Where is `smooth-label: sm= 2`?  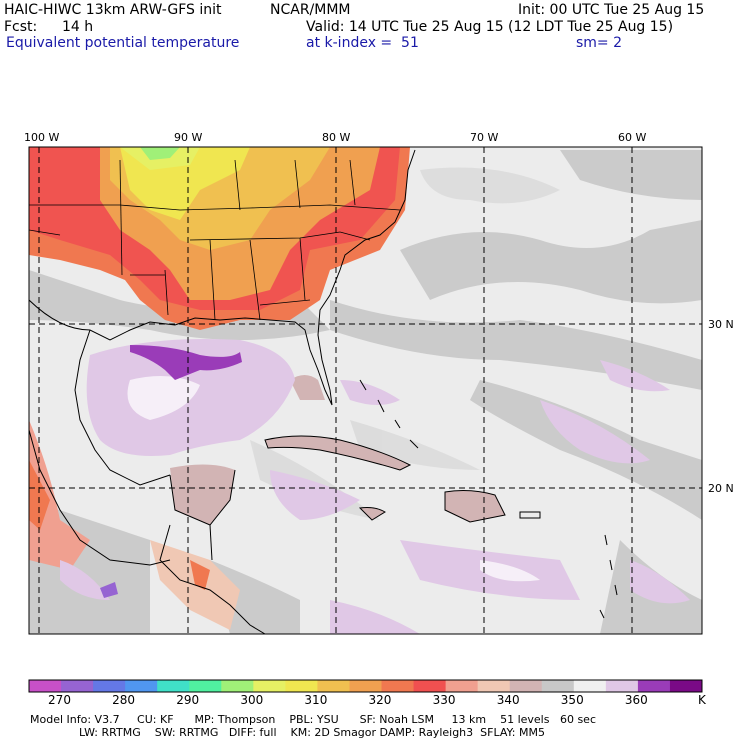
smooth-label: sm= 2 is located at coordinates (599, 43).